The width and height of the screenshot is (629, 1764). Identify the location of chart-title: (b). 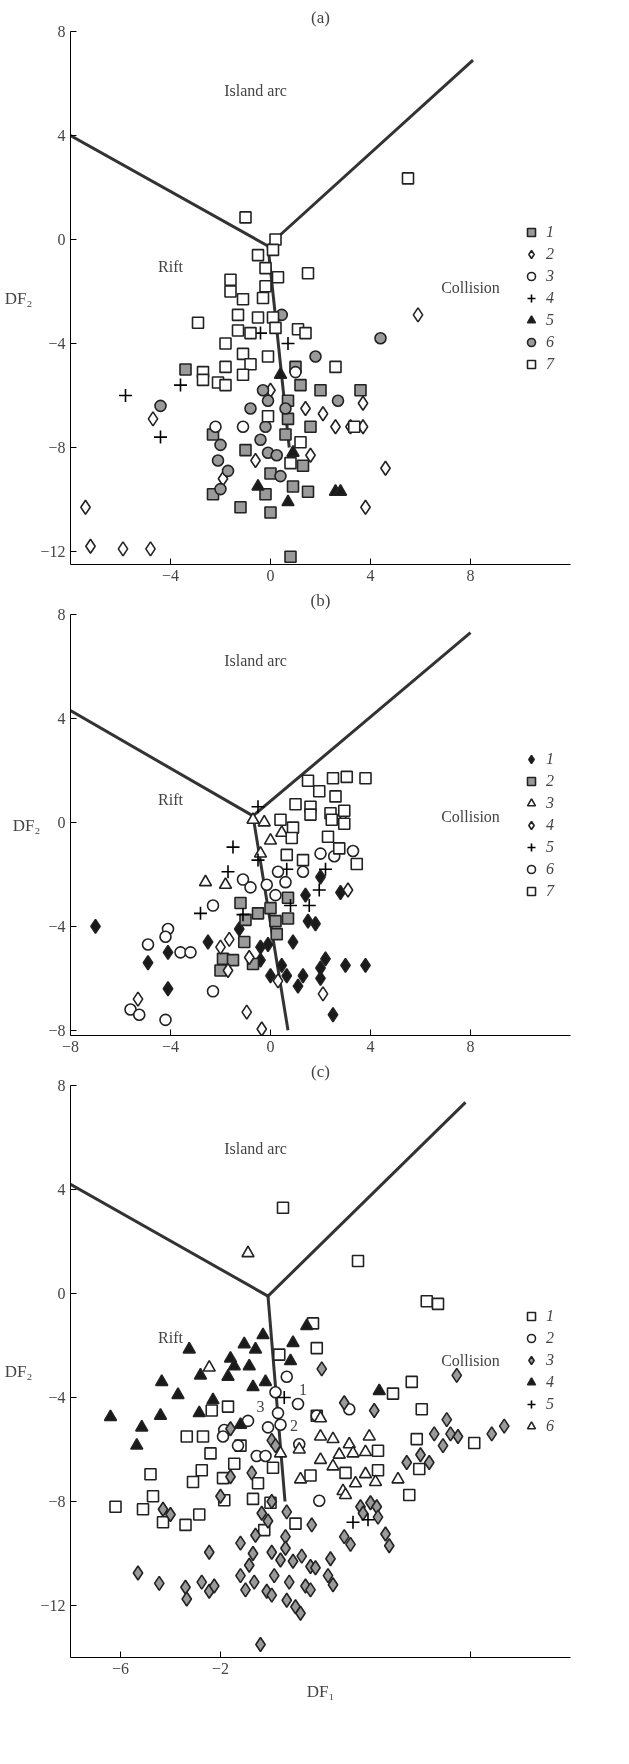
(320, 600).